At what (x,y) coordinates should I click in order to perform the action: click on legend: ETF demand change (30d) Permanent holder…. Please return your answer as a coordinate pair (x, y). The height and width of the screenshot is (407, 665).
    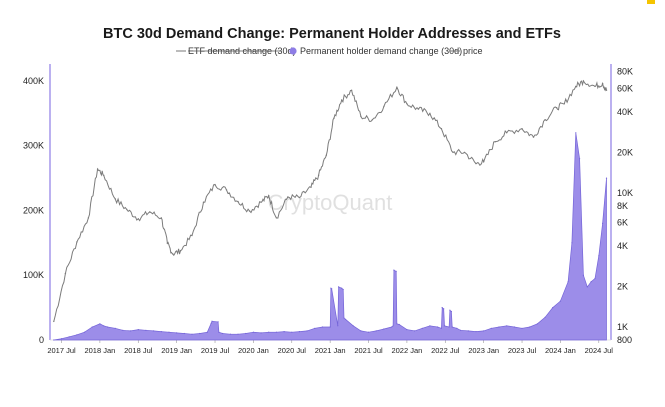
    Looking at the image, I should click on (329, 51).